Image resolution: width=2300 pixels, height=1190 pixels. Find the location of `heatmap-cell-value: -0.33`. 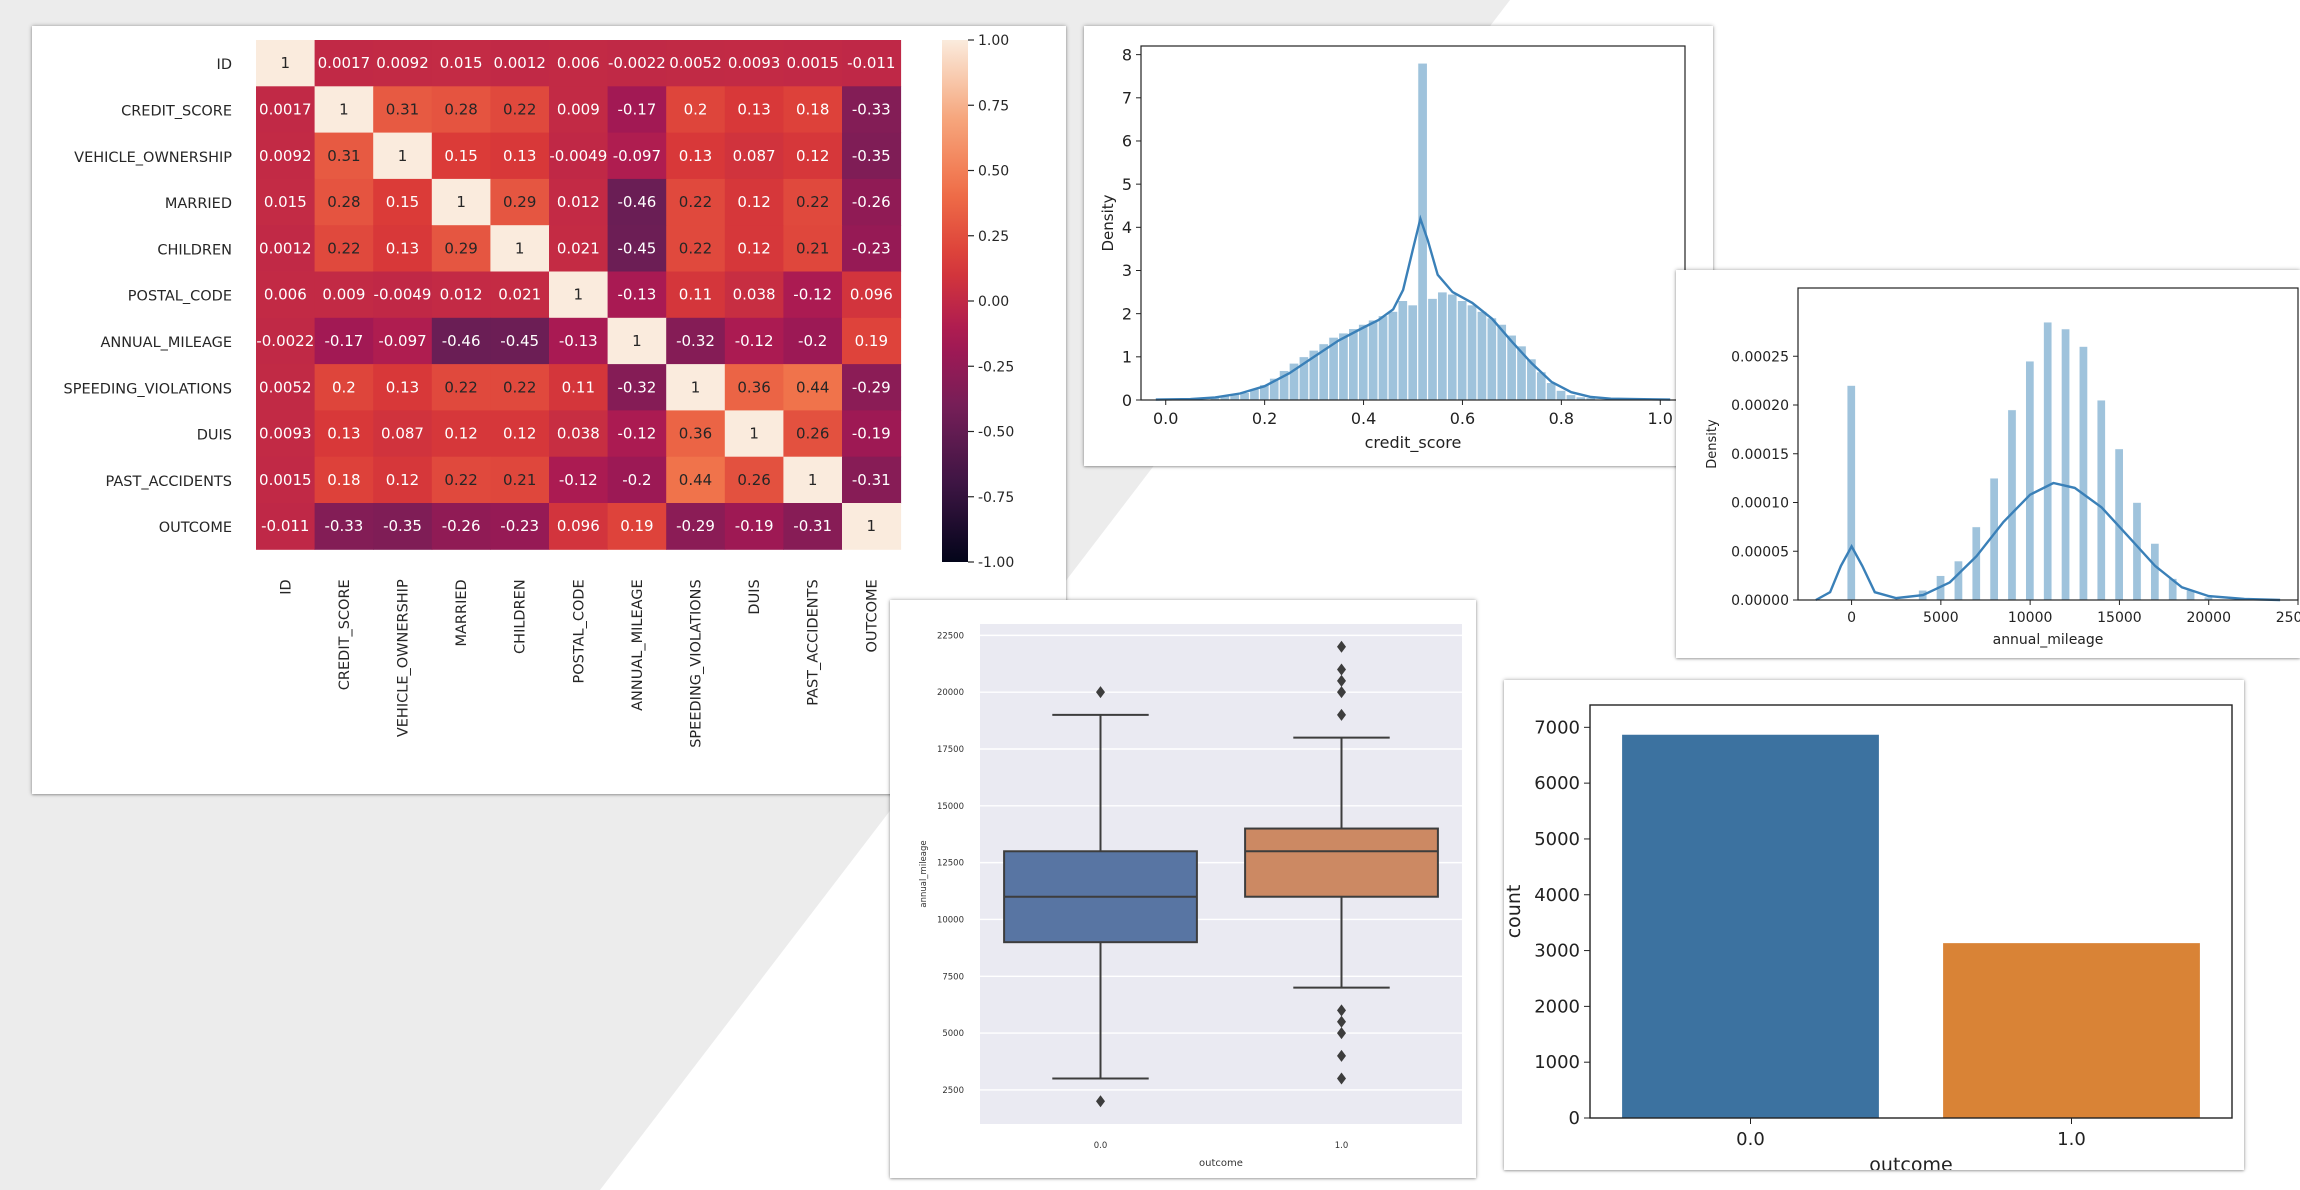

heatmap-cell-value: -0.33 is located at coordinates (343, 526).